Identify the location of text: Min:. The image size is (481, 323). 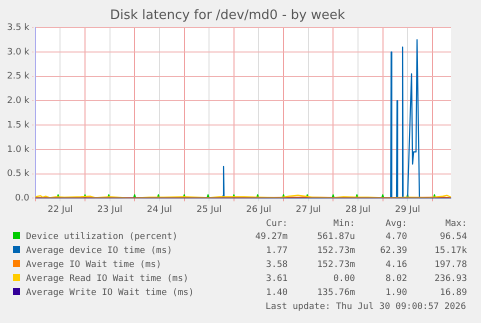
(344, 224).